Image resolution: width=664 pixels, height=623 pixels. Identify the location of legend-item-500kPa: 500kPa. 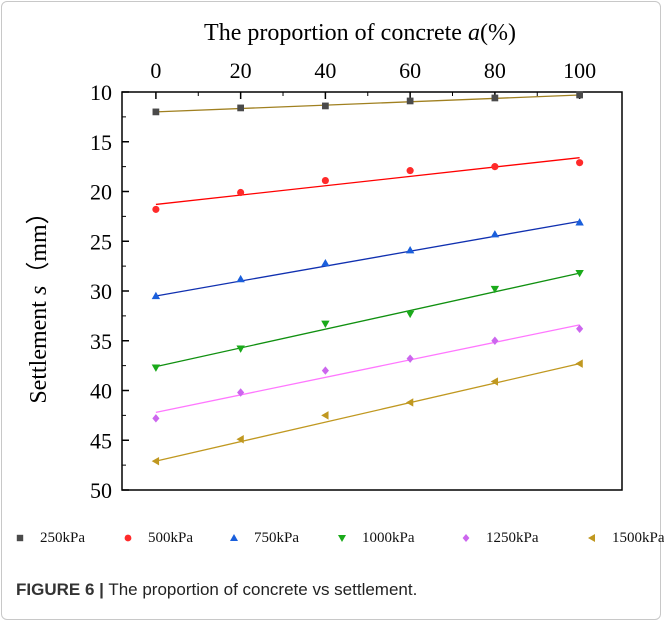
(157, 538).